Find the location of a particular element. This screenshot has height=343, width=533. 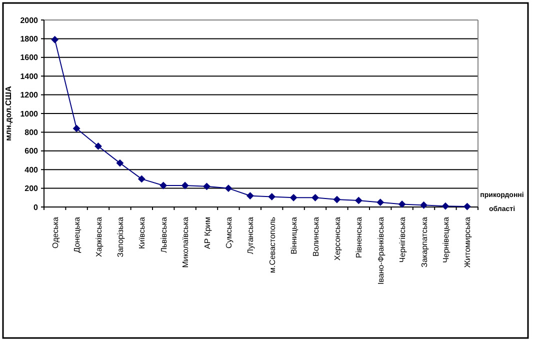

y-axis-title: млн.дол.США is located at coordinates (8, 113).